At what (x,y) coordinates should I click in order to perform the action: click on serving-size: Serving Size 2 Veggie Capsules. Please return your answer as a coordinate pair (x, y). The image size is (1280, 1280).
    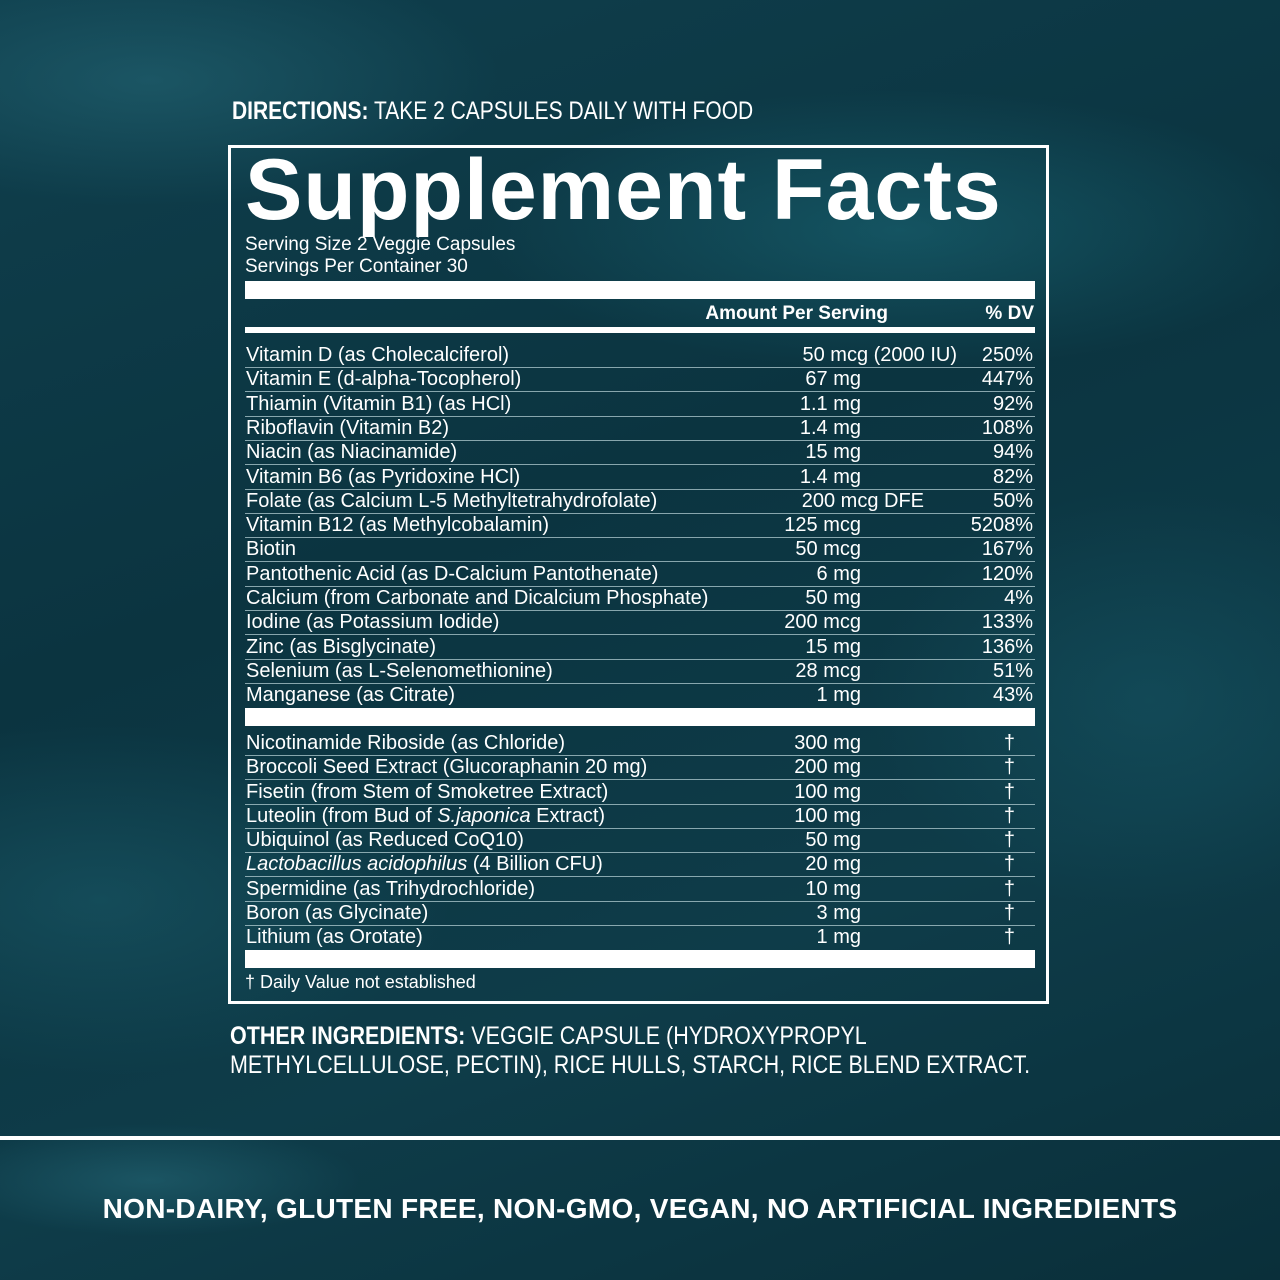
    Looking at the image, I should click on (380, 244).